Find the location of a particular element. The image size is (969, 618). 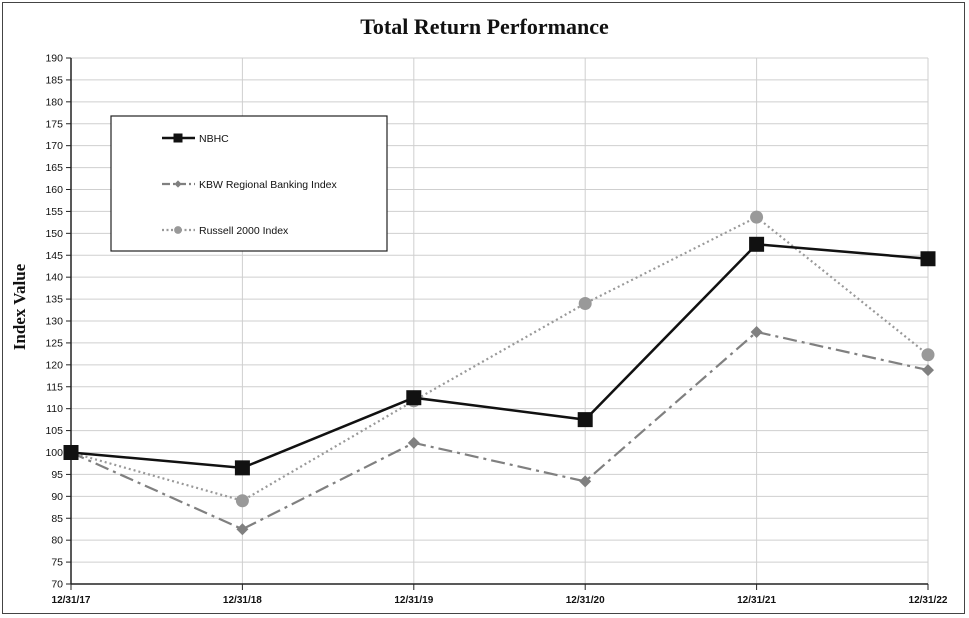

legend-box is located at coordinates (249, 183).